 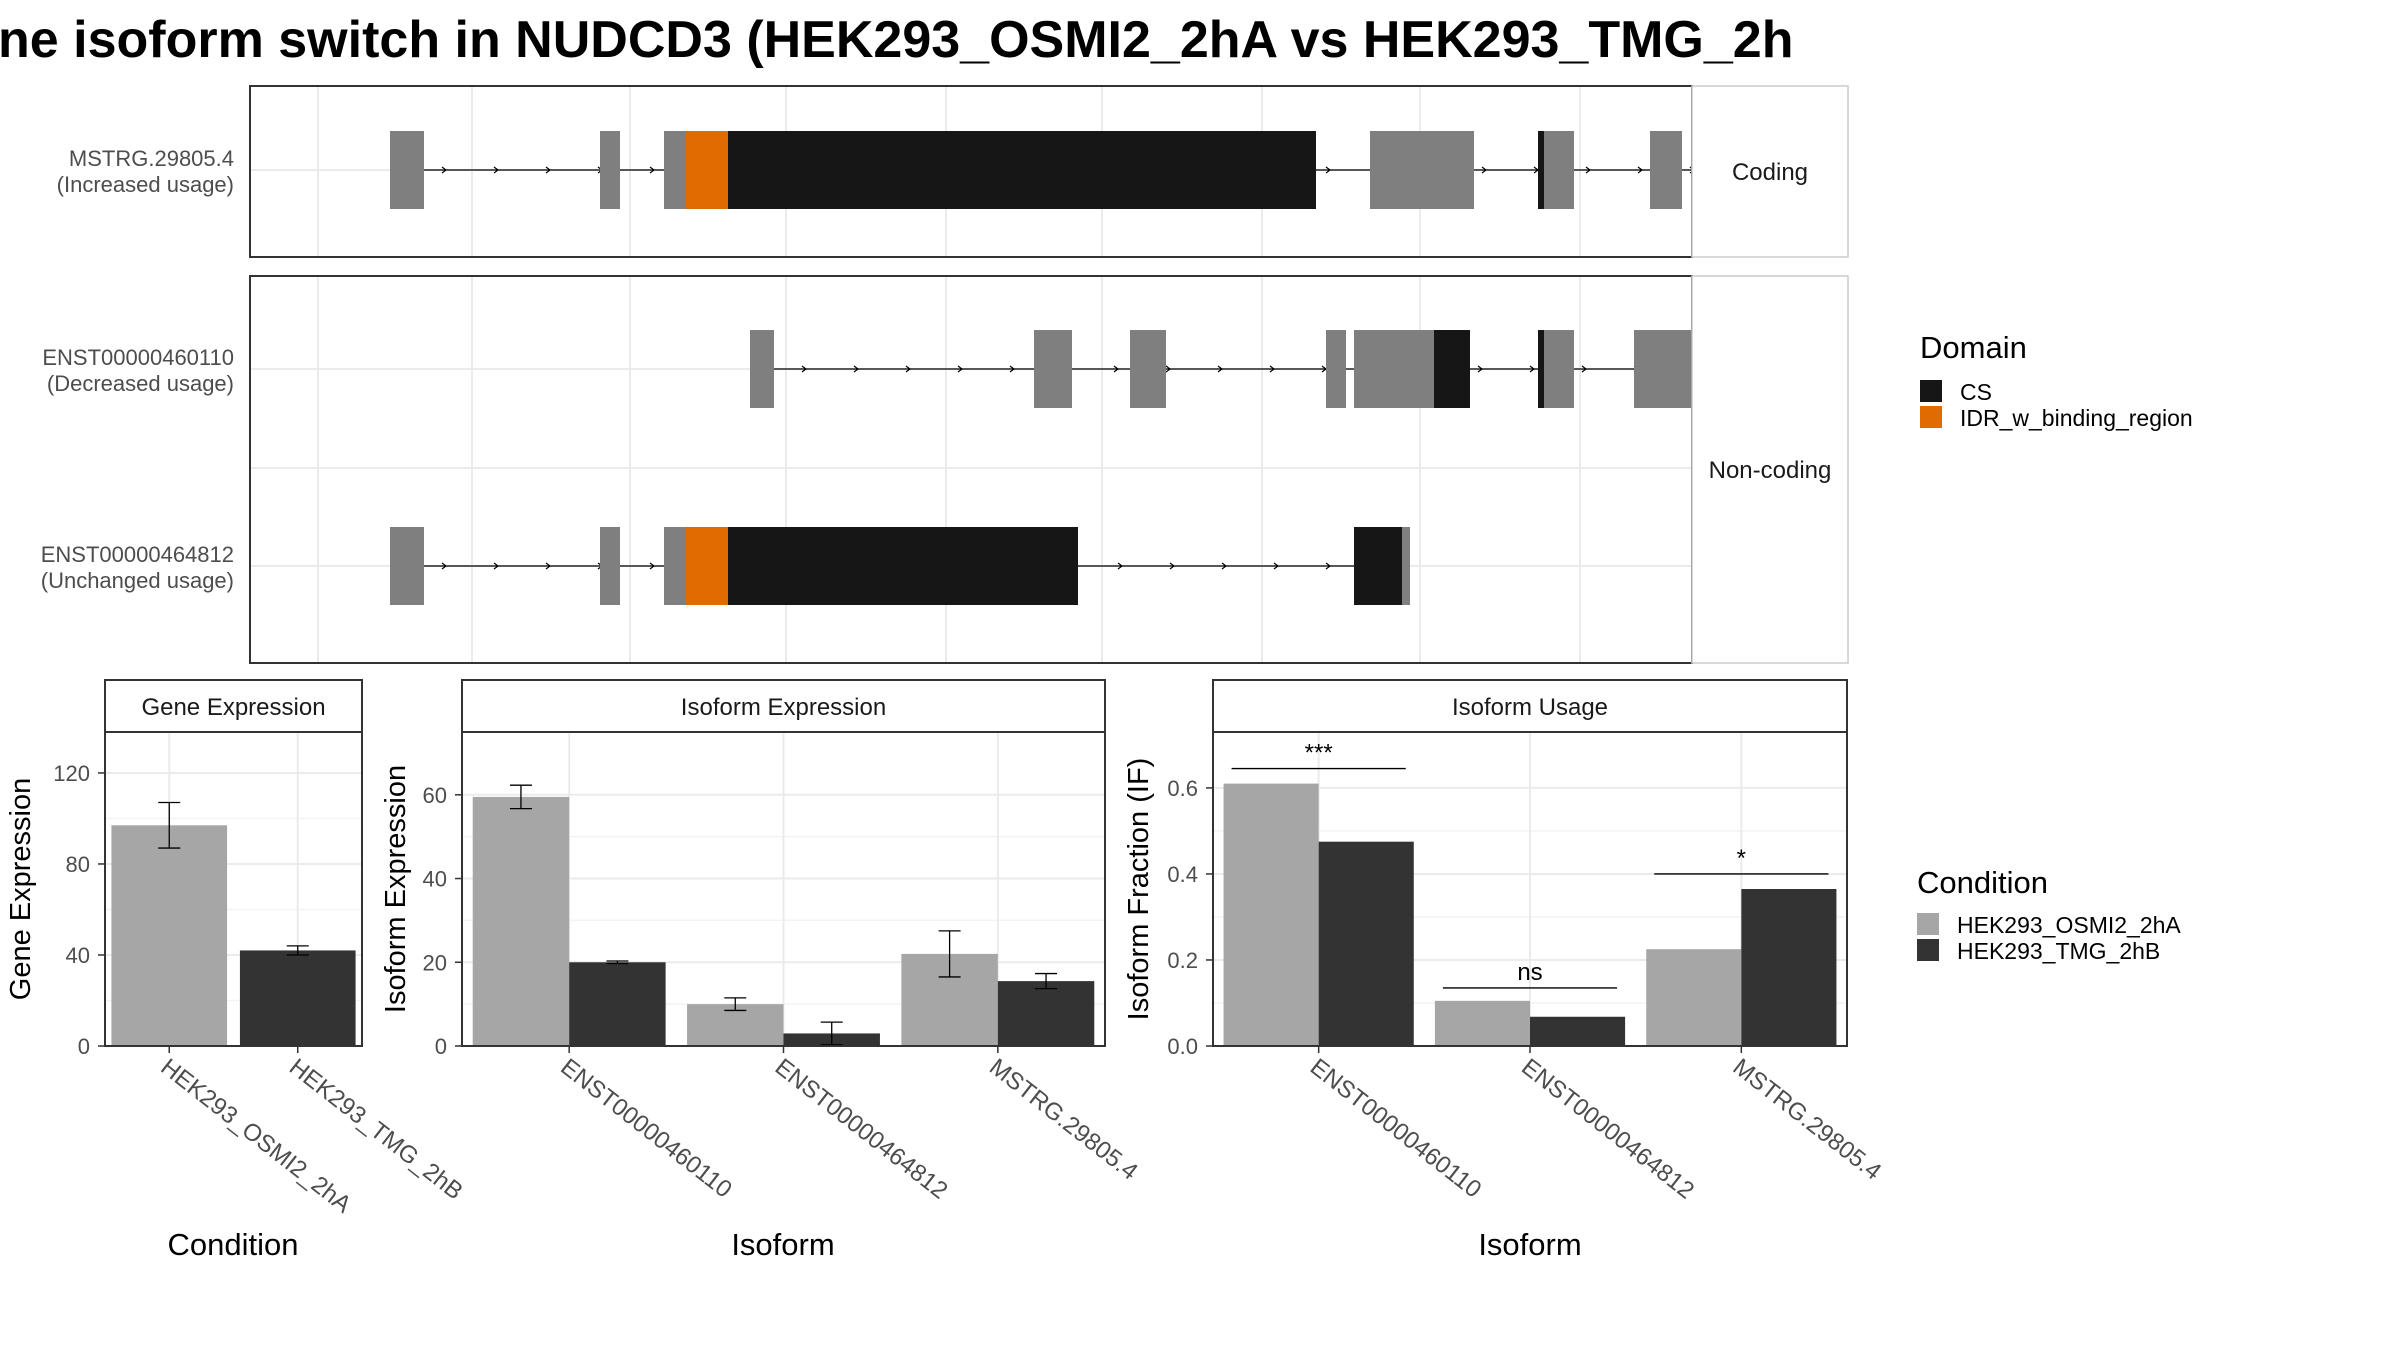 What do you see at coordinates (140, 383) in the screenshot?
I see `transcript-usage-label: (Decreased usage)` at bounding box center [140, 383].